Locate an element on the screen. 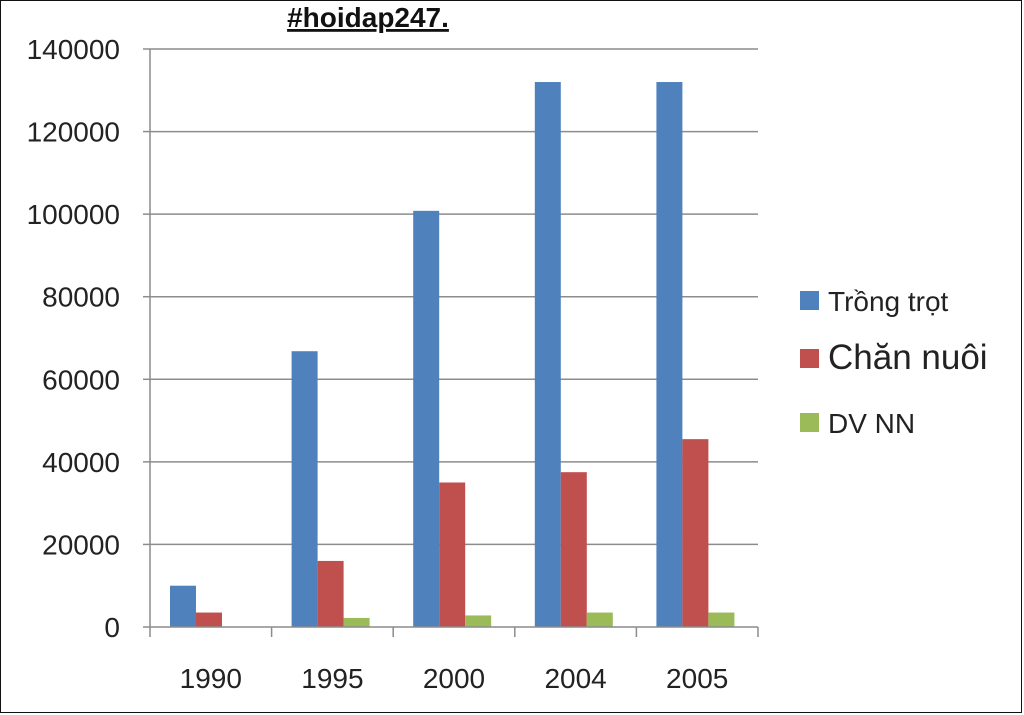  legend: Trồng trọt Chăn nuôi DV NN is located at coordinates (894, 362).